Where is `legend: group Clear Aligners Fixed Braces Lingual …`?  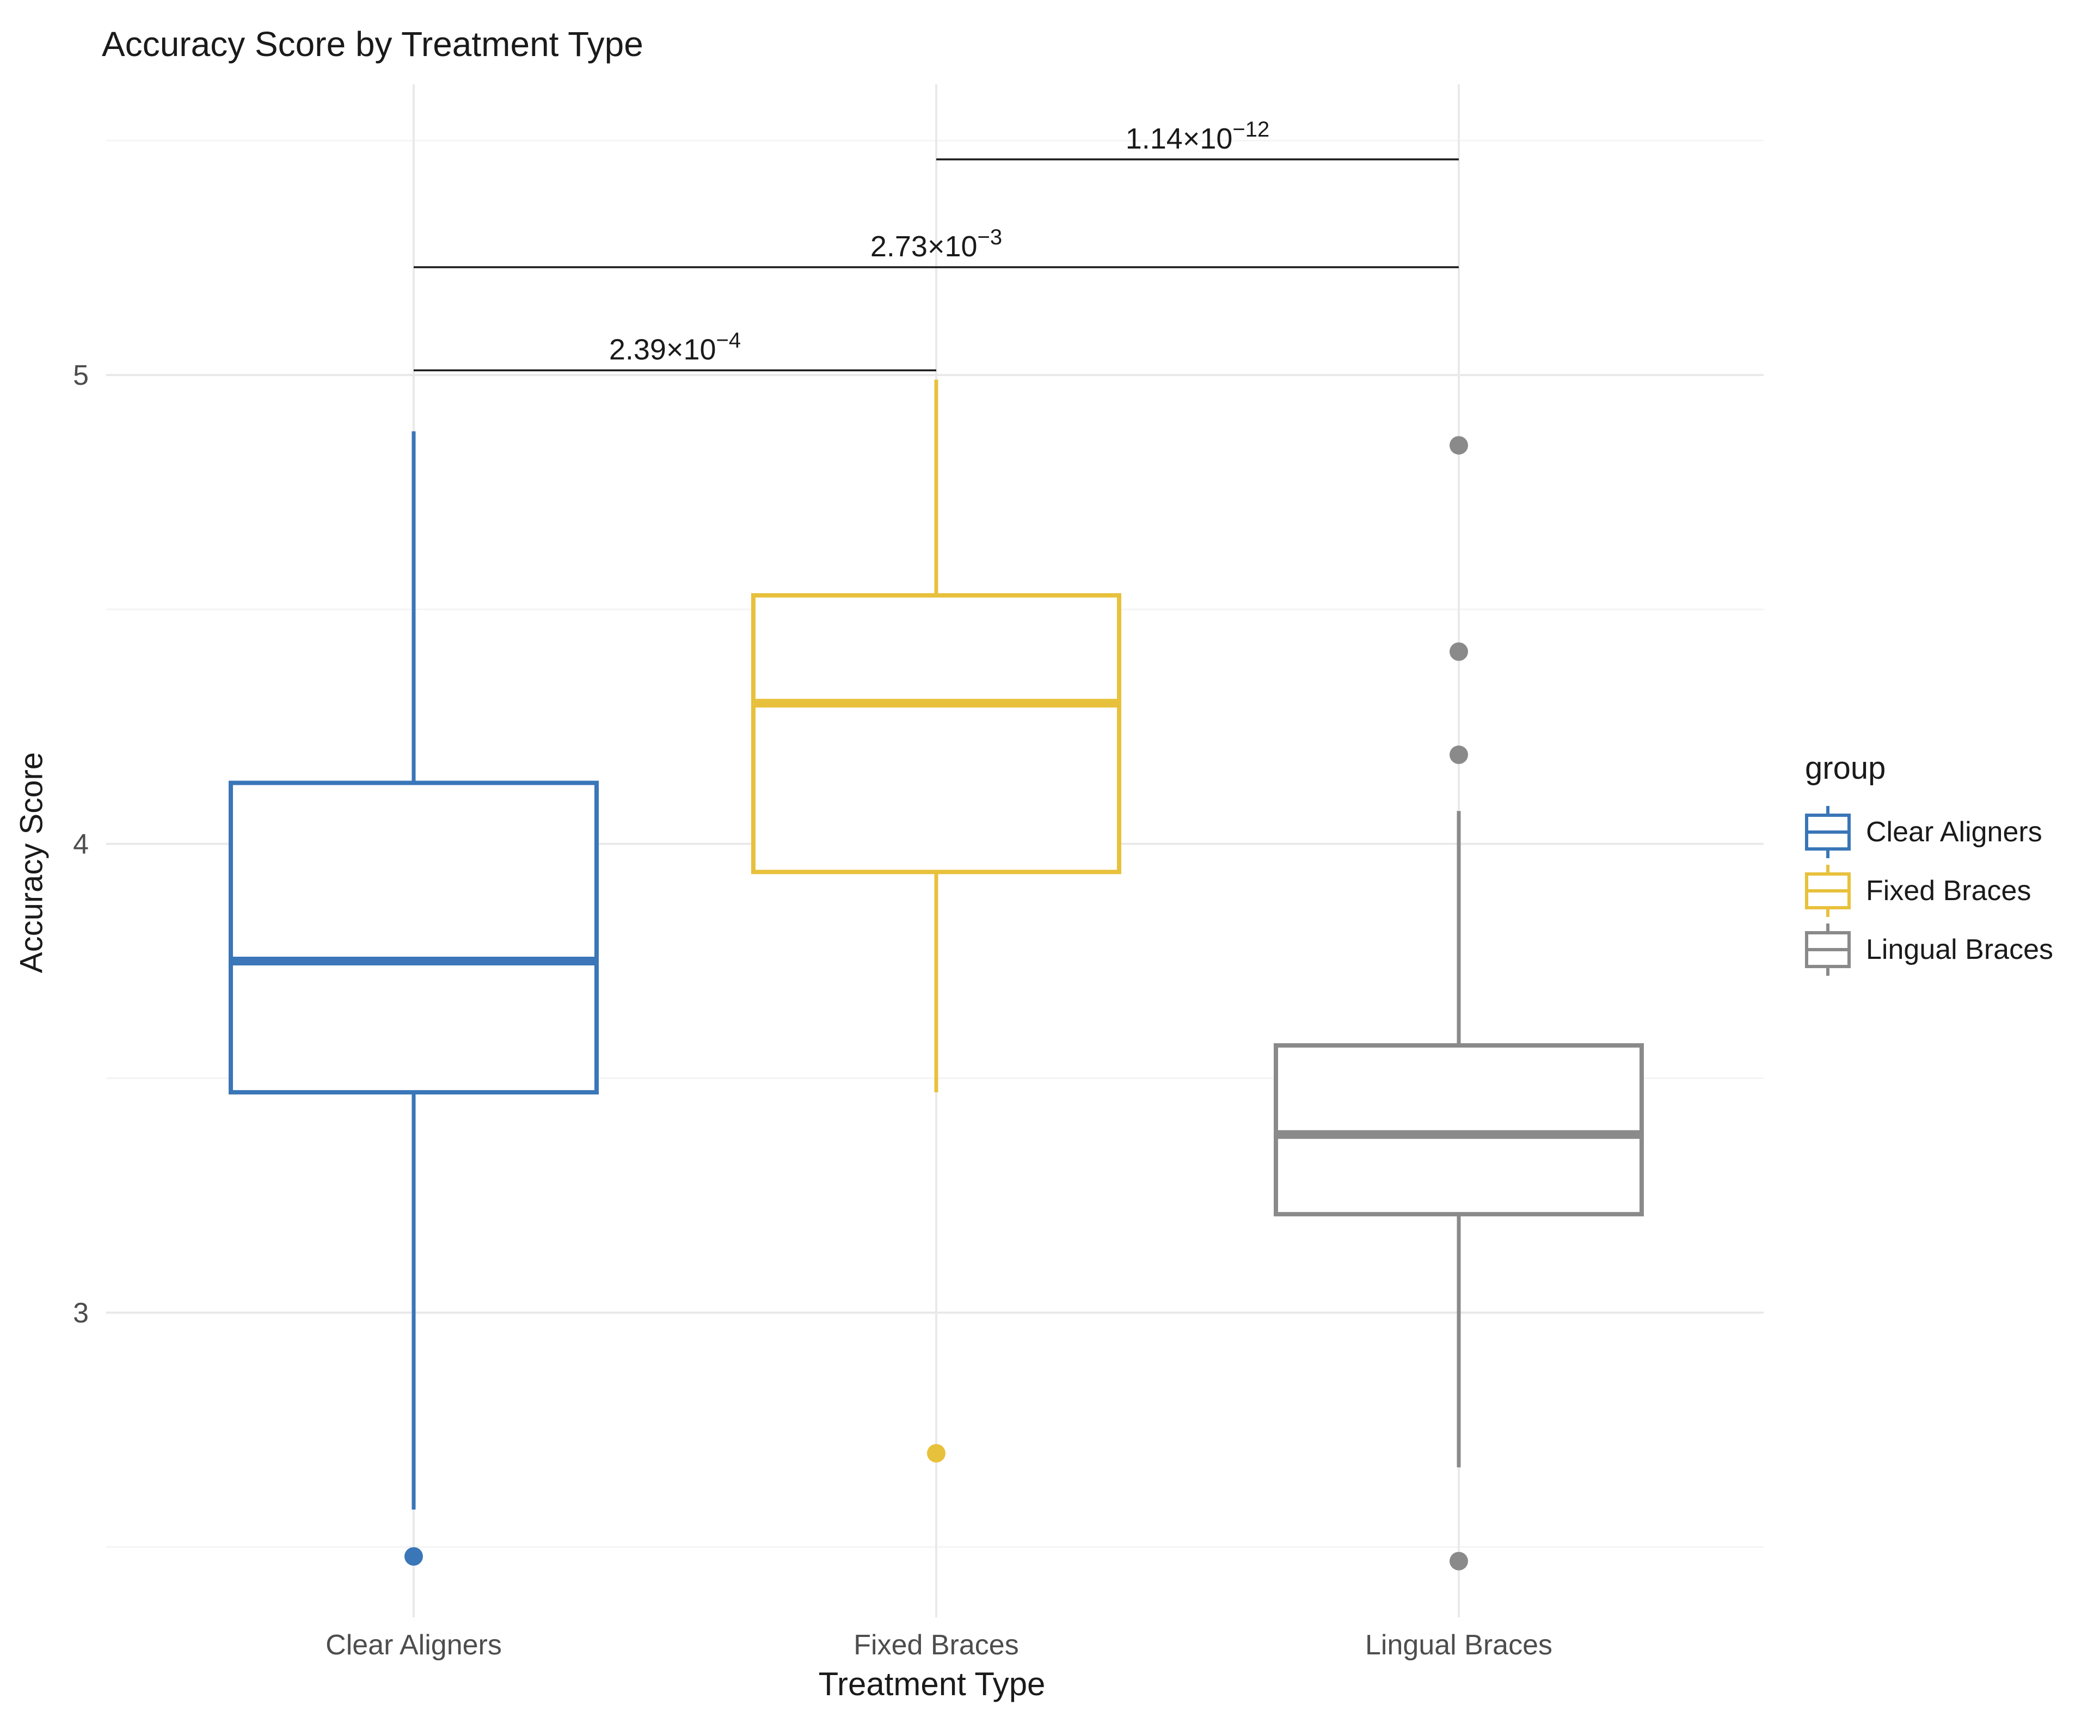 legend: group Clear Aligners Fixed Braces Lingual … is located at coordinates (1928, 865).